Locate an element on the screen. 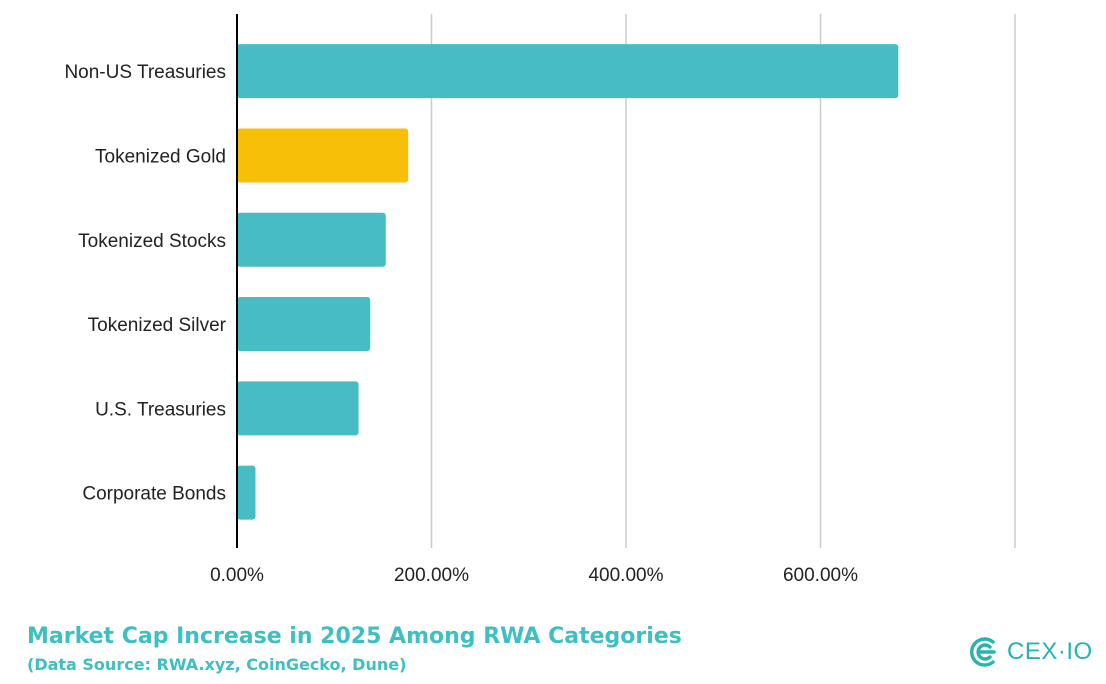 The image size is (1106, 684). x-tick-label: 400.00% is located at coordinates (625, 575).